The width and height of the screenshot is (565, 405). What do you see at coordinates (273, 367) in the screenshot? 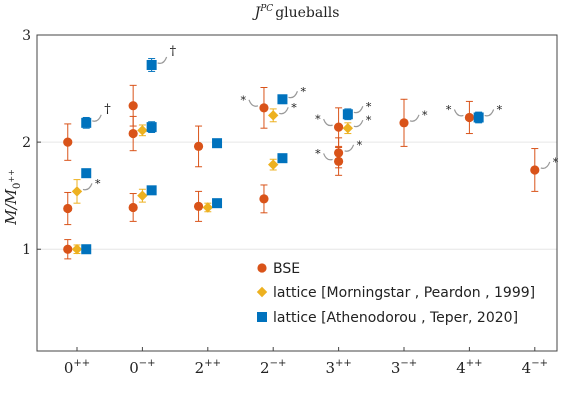
I see `x-tick-label: 2−+` at bounding box center [273, 367].